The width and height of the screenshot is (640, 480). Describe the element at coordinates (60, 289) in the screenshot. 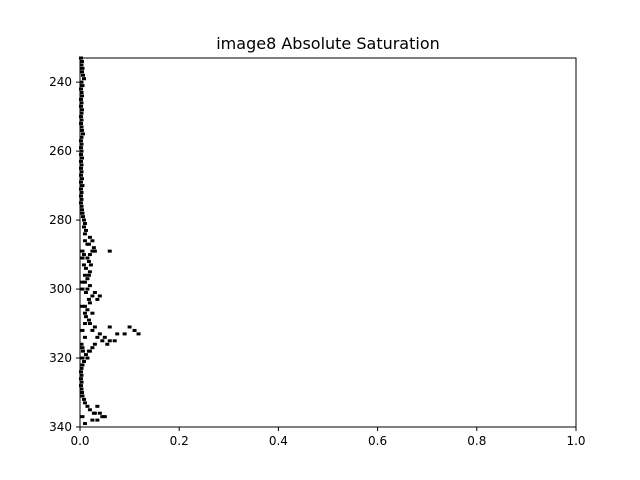

I see `y-tick-label: 300` at that location.